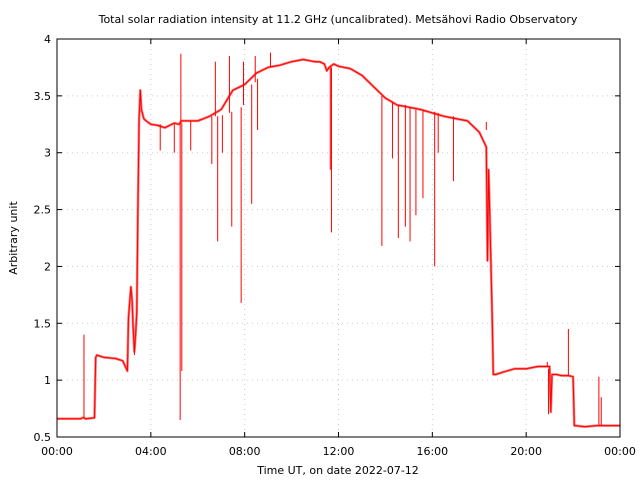 The height and width of the screenshot is (485, 640). Describe the element at coordinates (43, 96) in the screenshot. I see `y-tick-label: 3.5` at that location.